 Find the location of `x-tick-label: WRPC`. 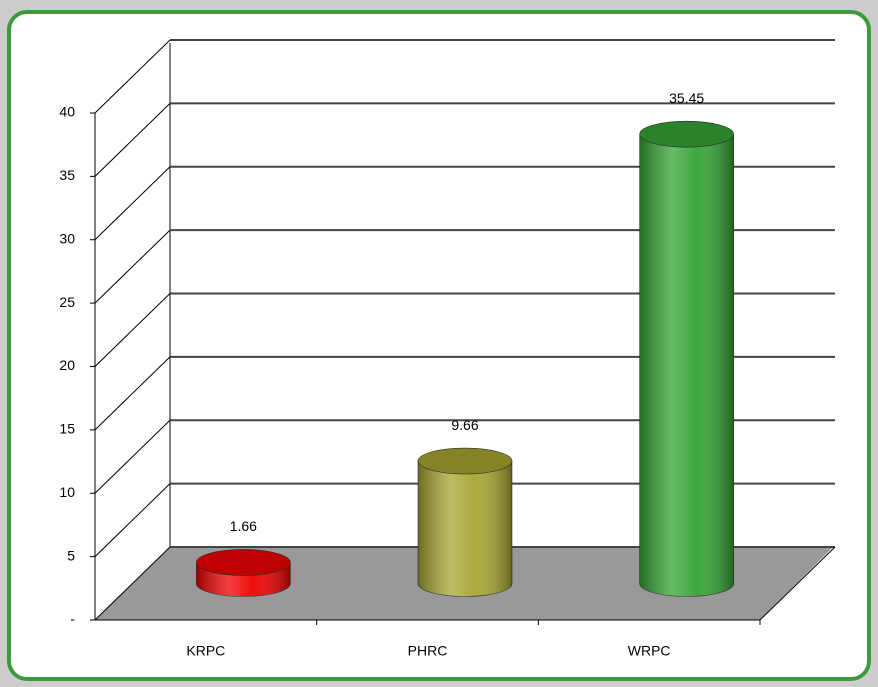

x-tick-label: WRPC is located at coordinates (649, 651).